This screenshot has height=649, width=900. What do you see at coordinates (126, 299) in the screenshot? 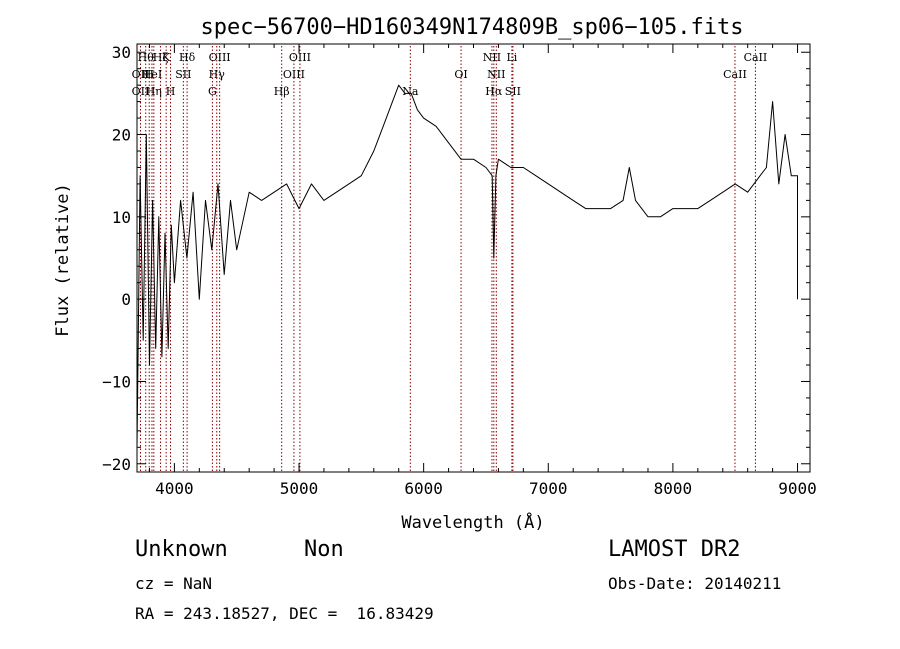
I see `y-tick-label: 0` at bounding box center [126, 299].